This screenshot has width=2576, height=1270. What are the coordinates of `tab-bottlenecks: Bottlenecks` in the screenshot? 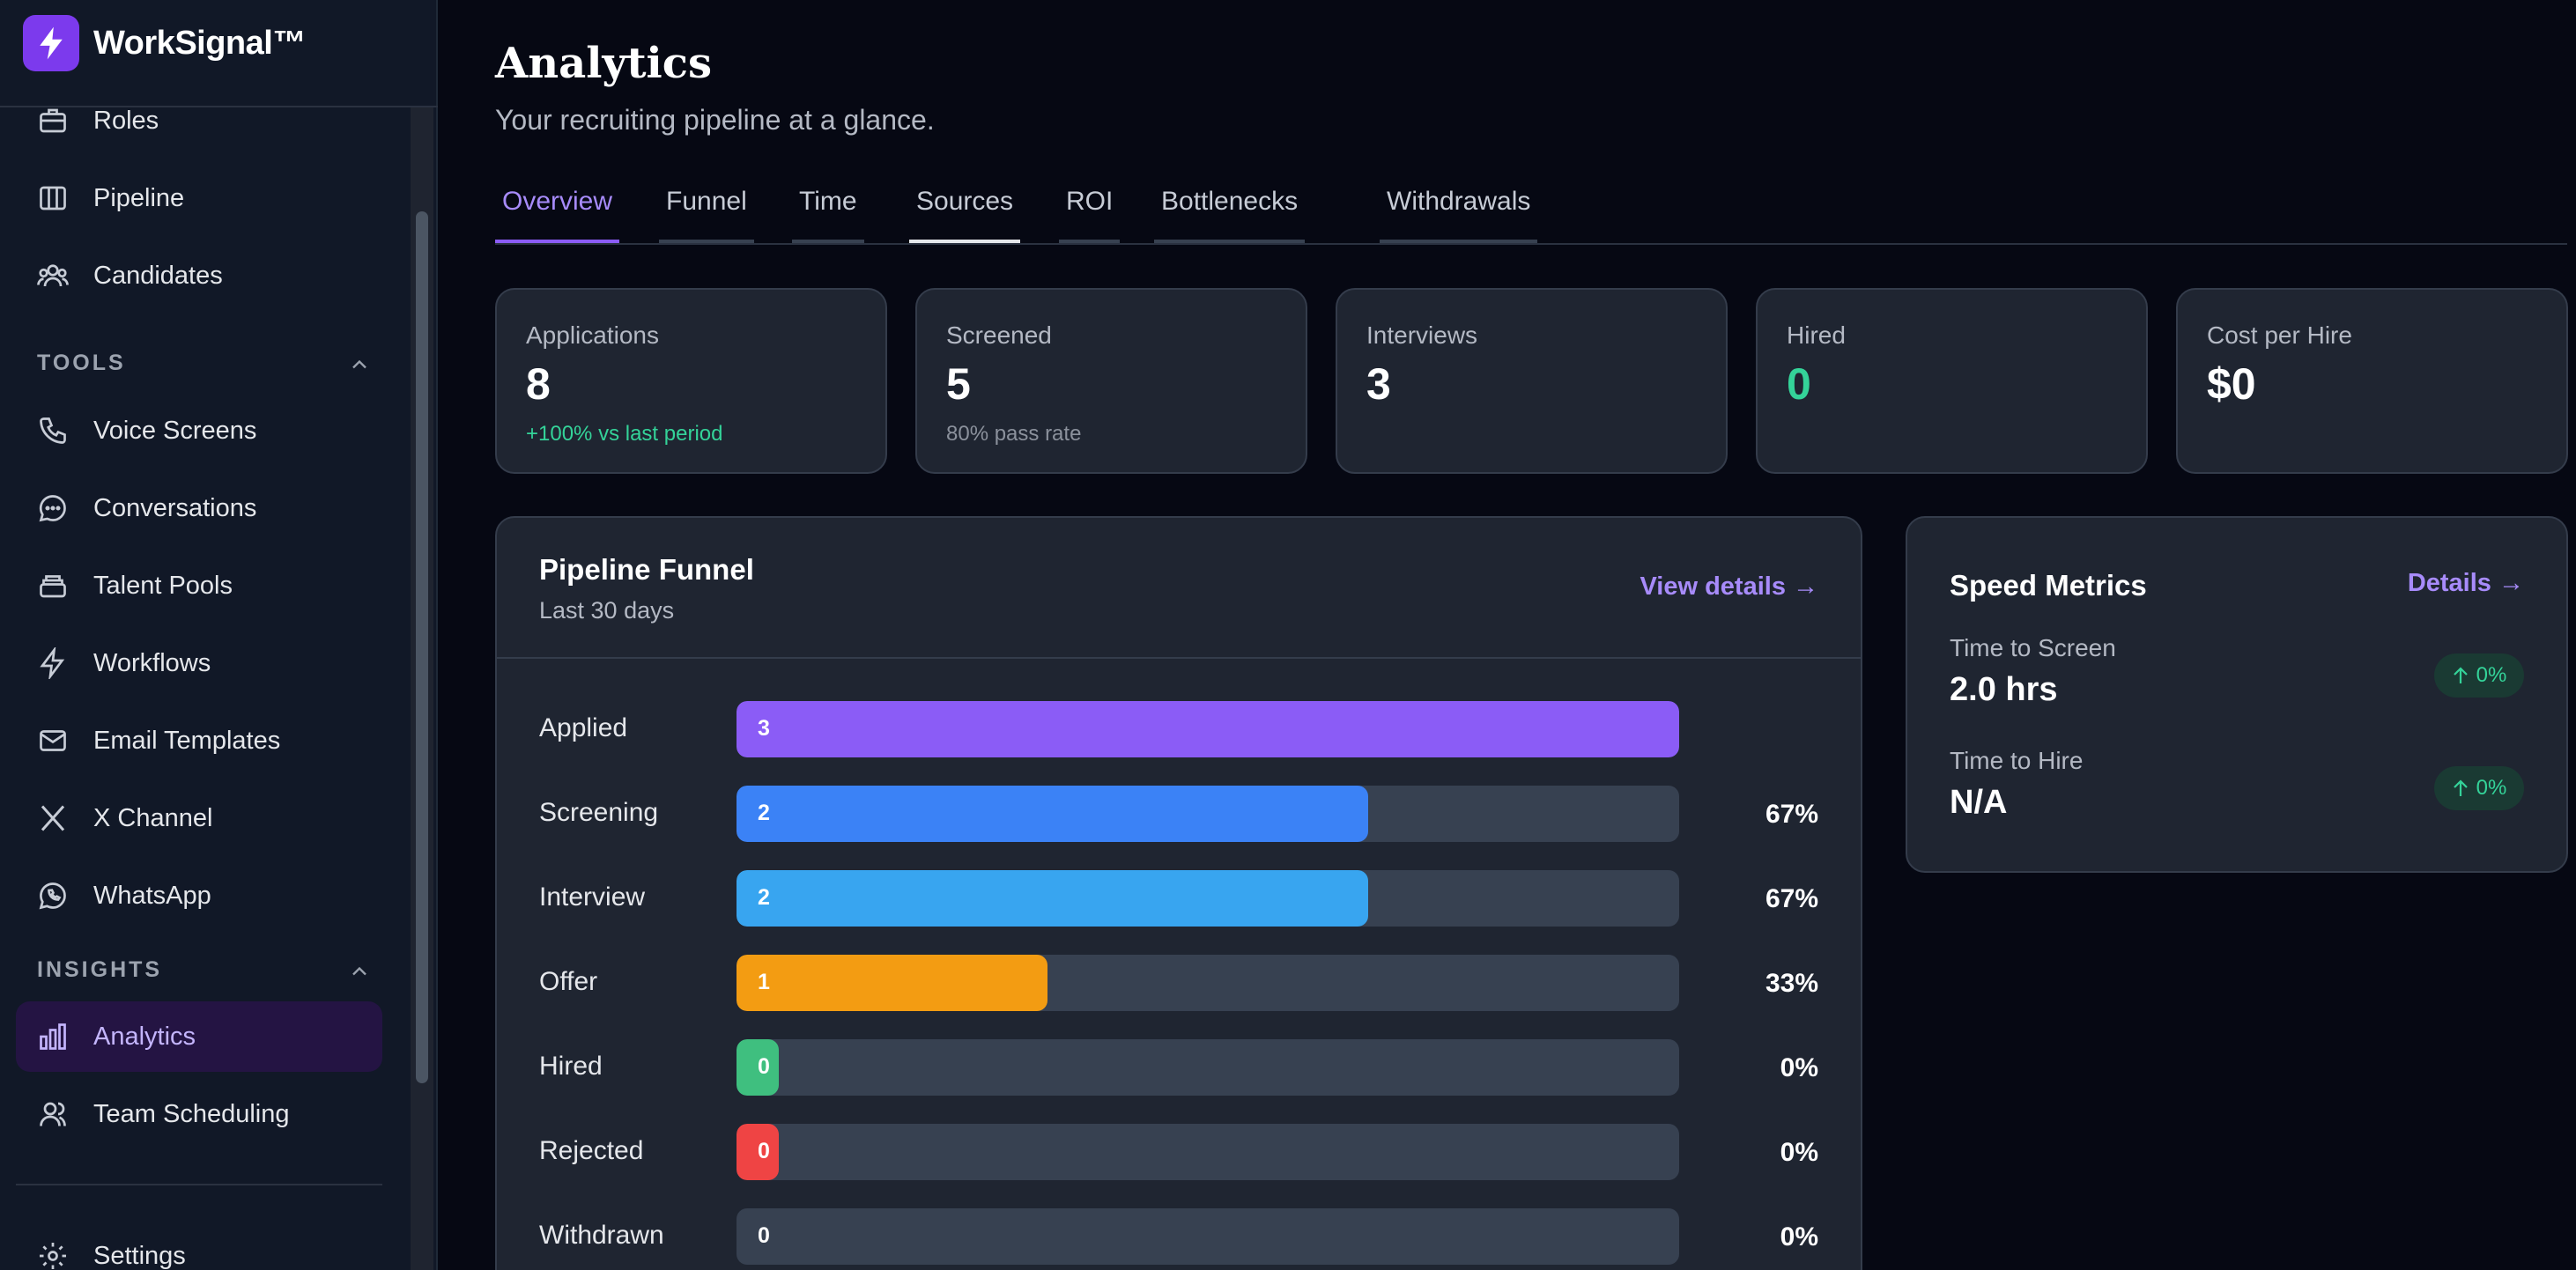 It's located at (1230, 215).